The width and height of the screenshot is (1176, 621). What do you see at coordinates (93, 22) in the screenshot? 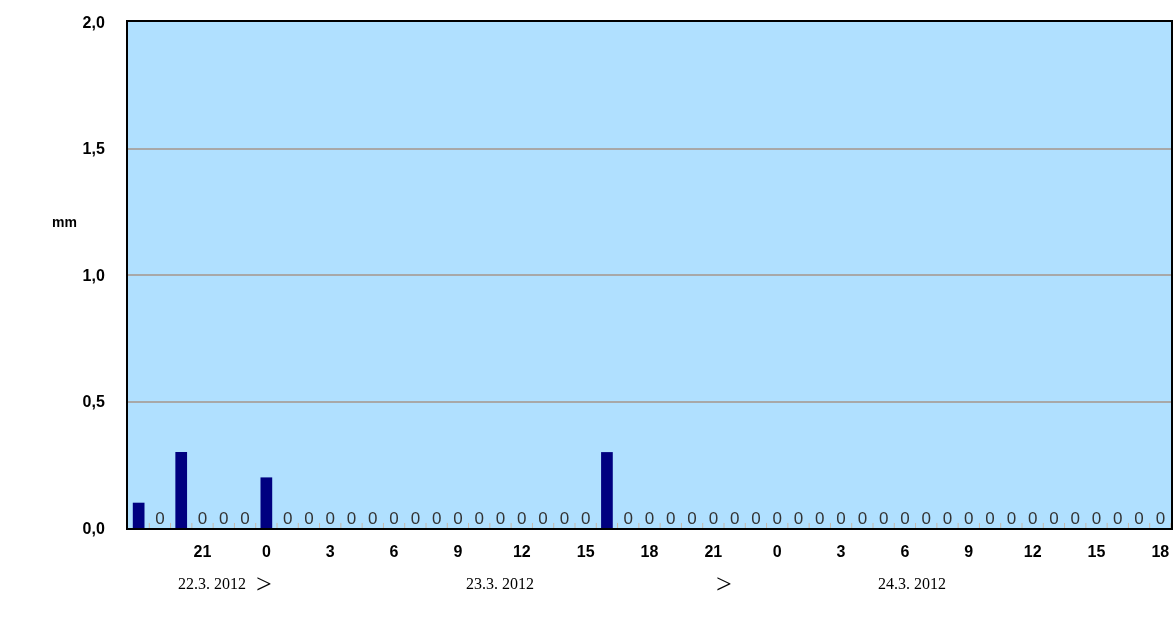
I see `y-tick-label: 2,0` at bounding box center [93, 22].